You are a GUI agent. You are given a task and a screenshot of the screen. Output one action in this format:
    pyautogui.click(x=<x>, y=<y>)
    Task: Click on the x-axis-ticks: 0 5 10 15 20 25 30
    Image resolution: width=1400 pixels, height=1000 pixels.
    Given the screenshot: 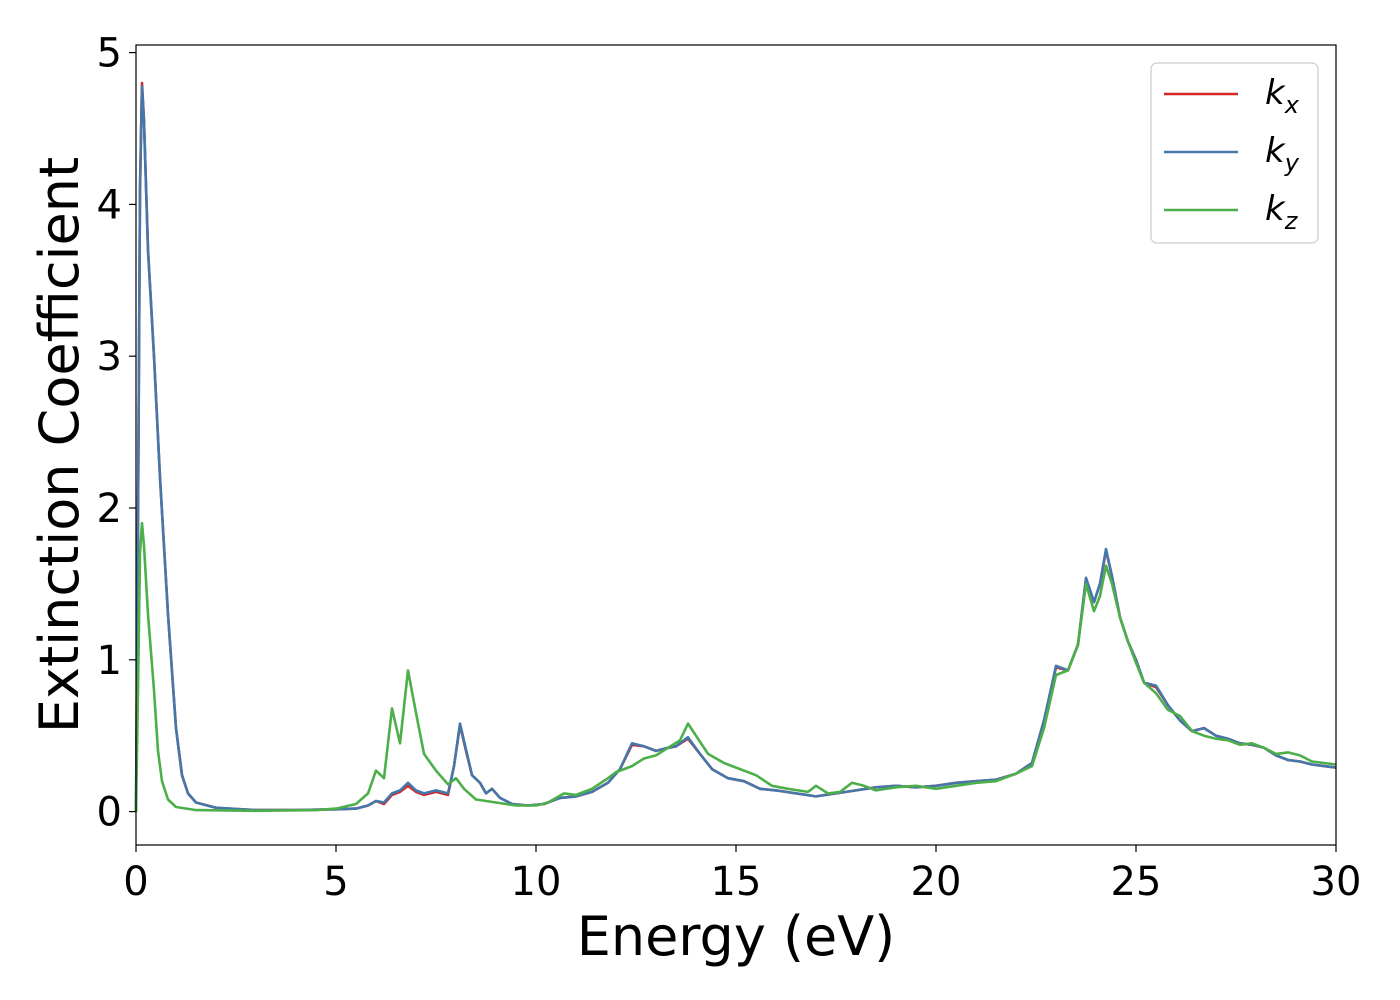 What is the action you would take?
    pyautogui.click(x=742, y=875)
    